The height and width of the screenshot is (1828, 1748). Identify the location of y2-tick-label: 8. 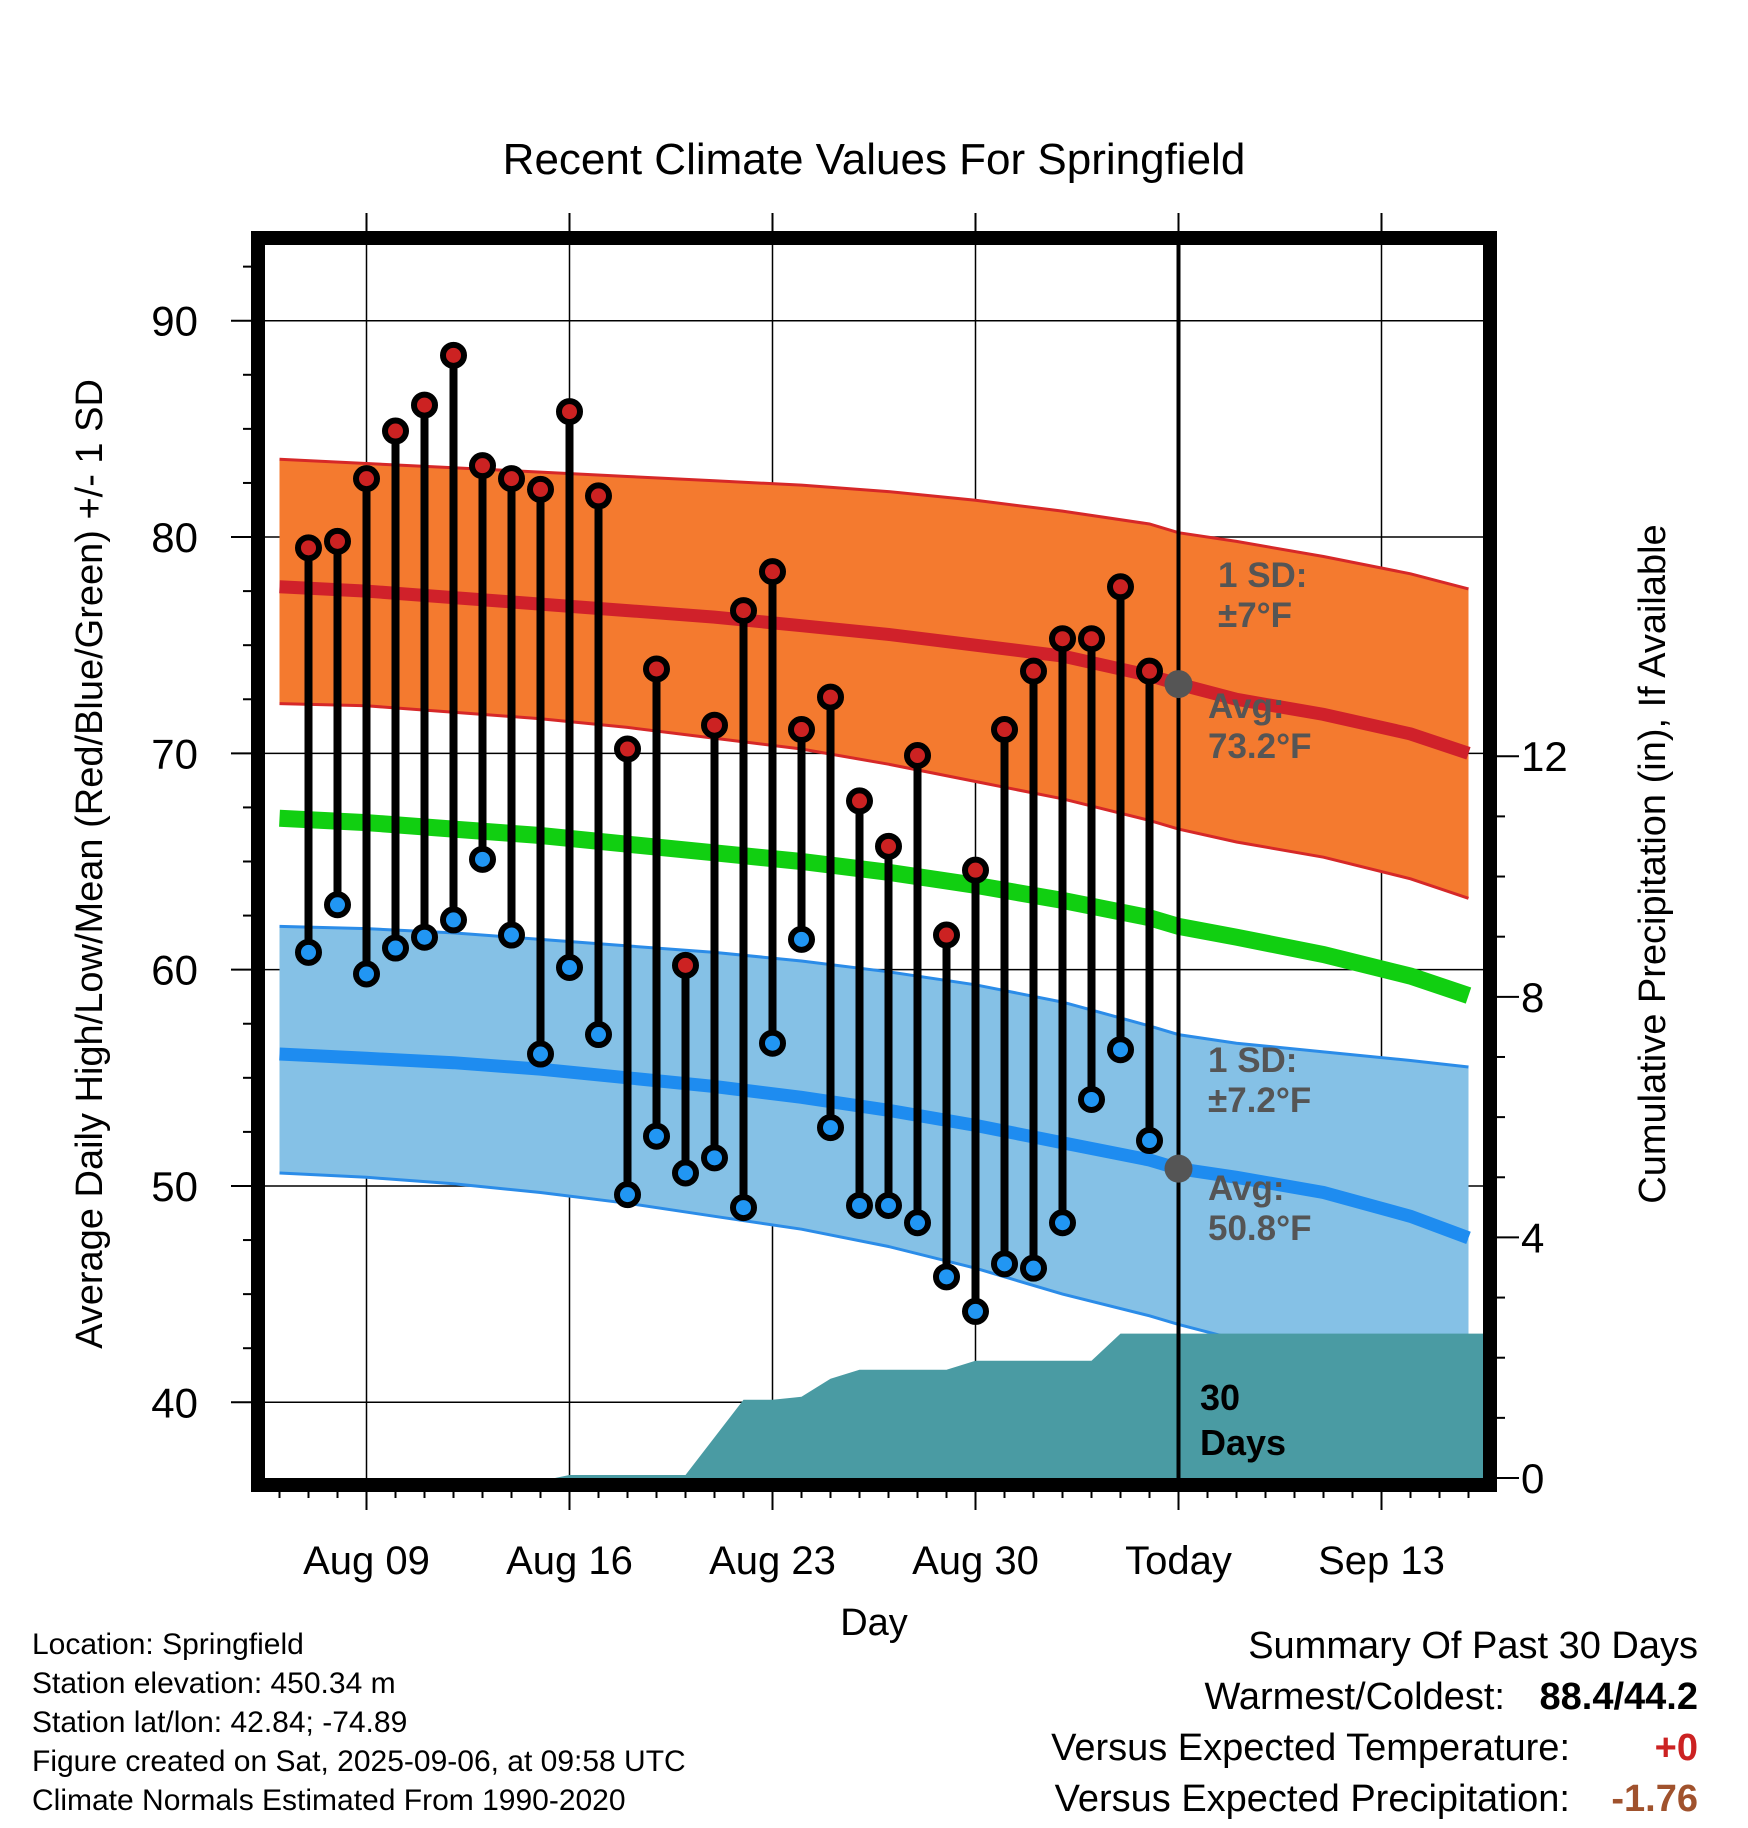
(1532, 997).